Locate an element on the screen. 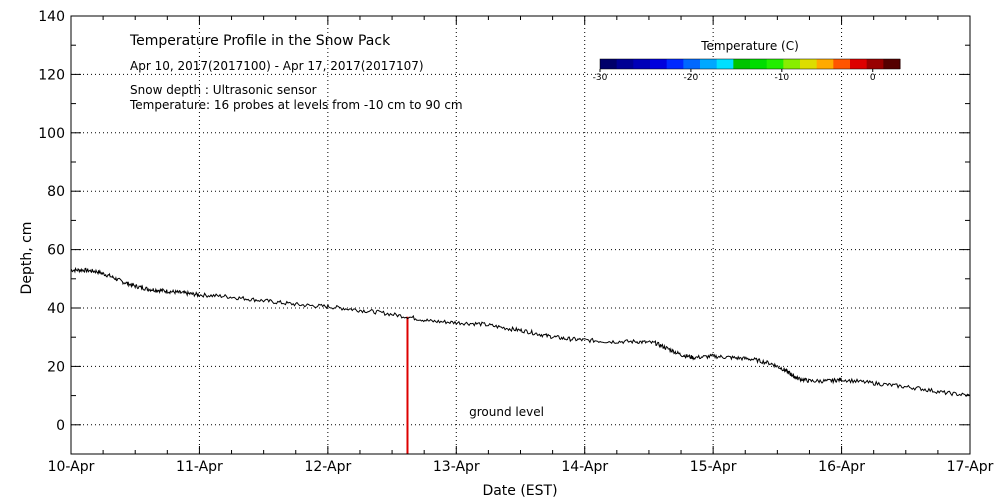 This screenshot has height=500, width=1000. x-tick-label: 15-Apr is located at coordinates (713, 467).